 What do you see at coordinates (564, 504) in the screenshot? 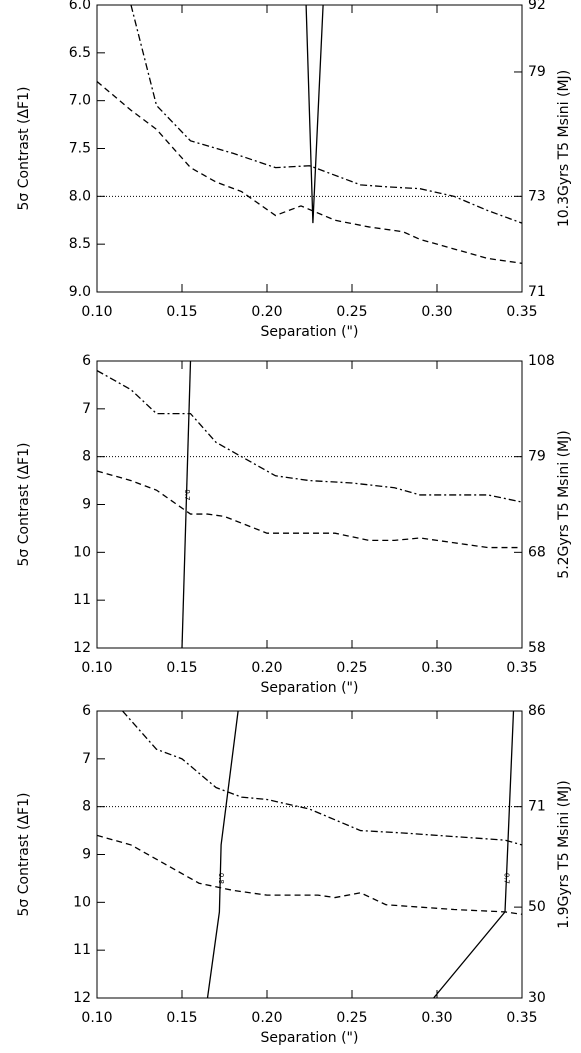
I see `y2-axis-label: 5.2Gyrs T5 Msini (MJ)` at bounding box center [564, 504].